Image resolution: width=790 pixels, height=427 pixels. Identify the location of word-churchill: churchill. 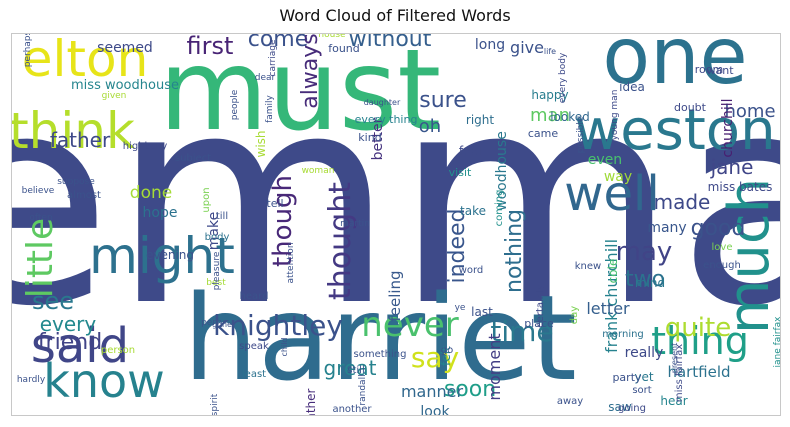
(728, 127).